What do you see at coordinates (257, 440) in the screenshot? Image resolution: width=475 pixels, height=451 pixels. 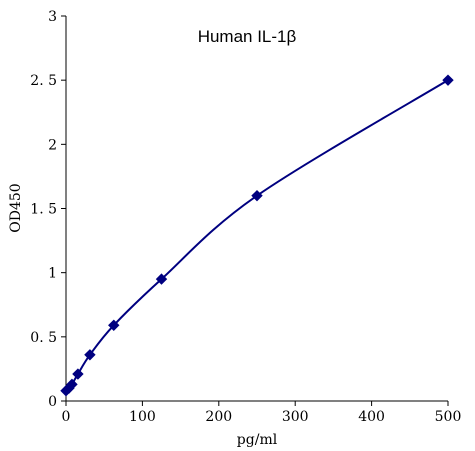 I see `x-axis-title: pg/ml` at bounding box center [257, 440].